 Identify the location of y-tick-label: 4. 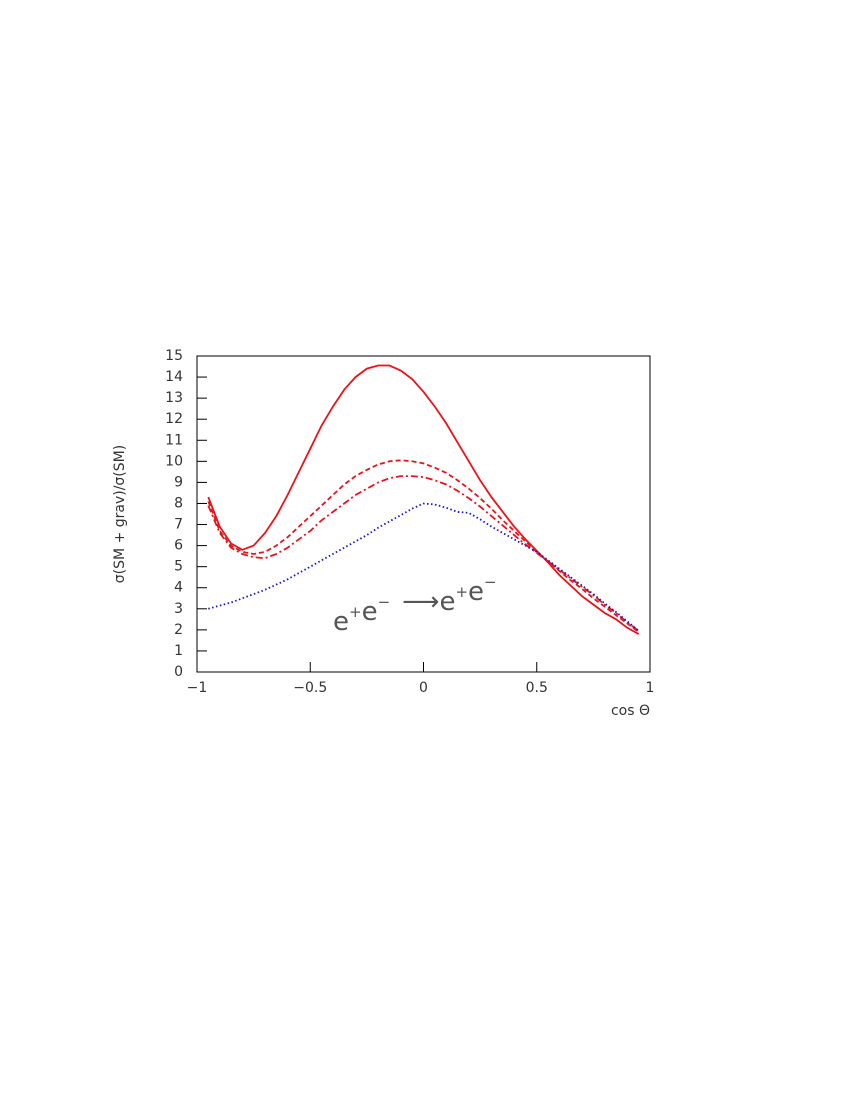
(178, 588).